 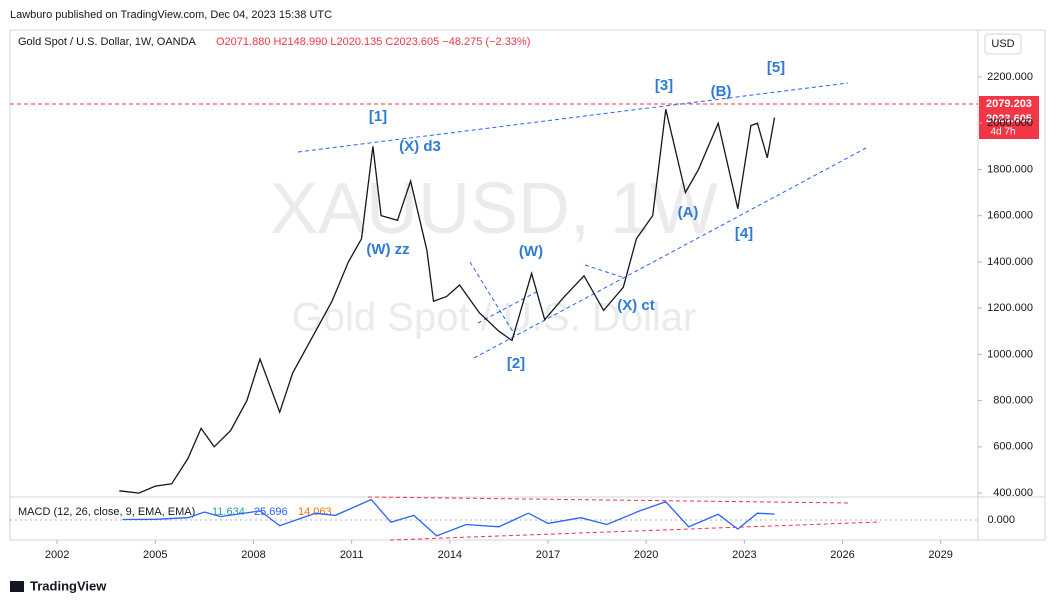 What do you see at coordinates (516, 363) in the screenshot?
I see `wave-label: [2]` at bounding box center [516, 363].